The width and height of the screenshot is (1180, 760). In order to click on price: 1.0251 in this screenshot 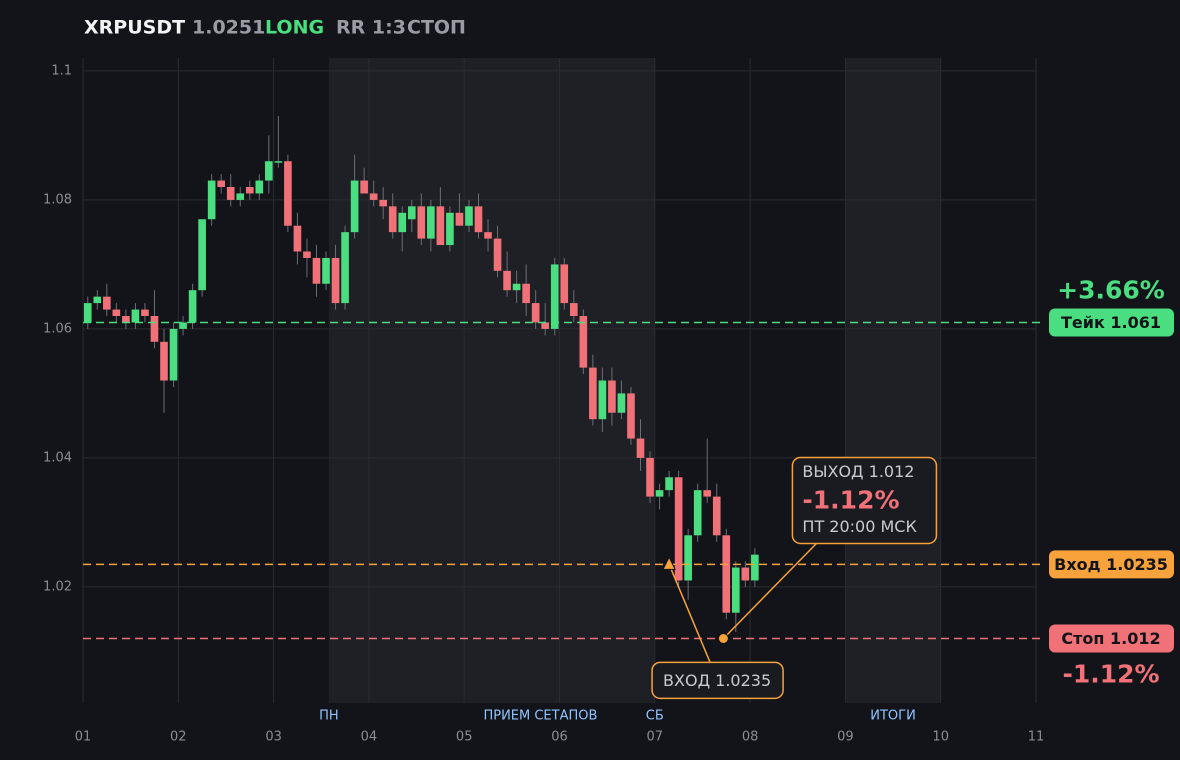, I will do `click(228, 28)`.